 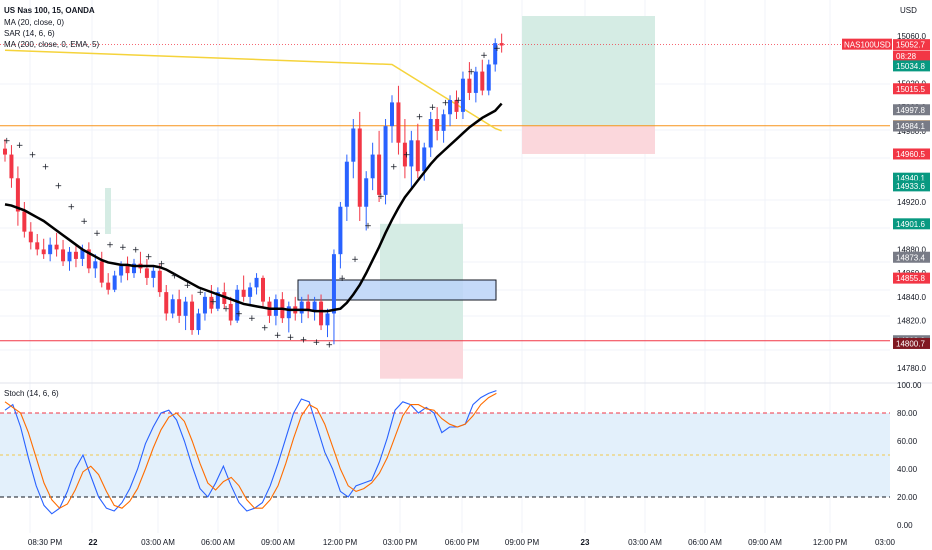 What do you see at coordinates (911, 368) in the screenshot?
I see `price-axis-tick: 14780.0` at bounding box center [911, 368].